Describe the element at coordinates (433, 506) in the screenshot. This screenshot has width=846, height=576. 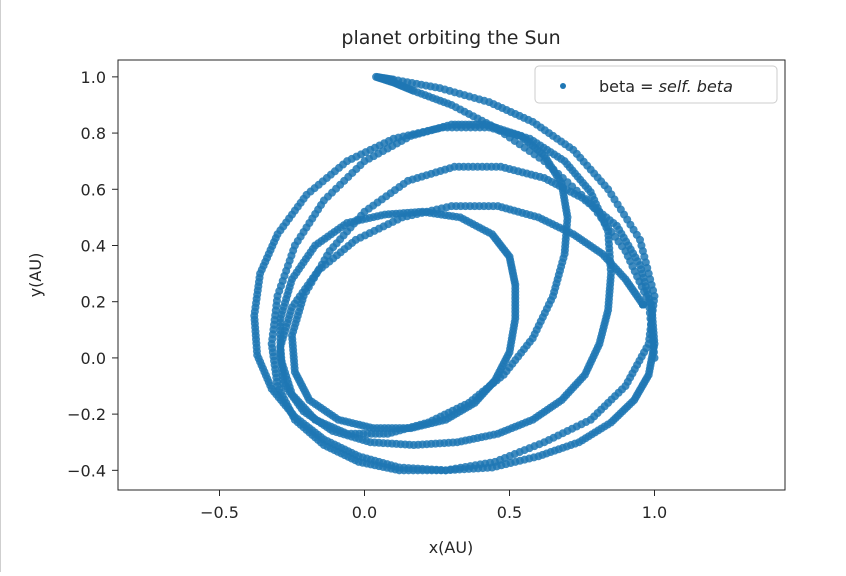
I see `x-axis-ticks: −0.5 0.0 0.5 1.0` at that location.